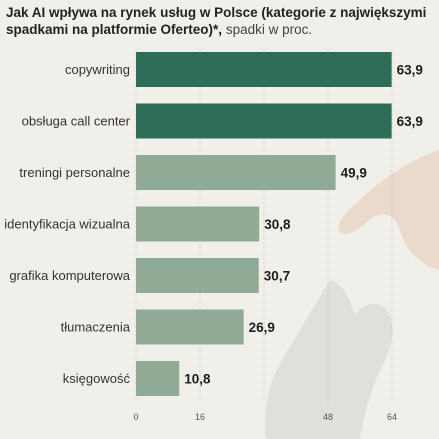 The image size is (439, 439). What do you see at coordinates (200, 417) in the screenshot?
I see `x-tick-label: 16` at bounding box center [200, 417].